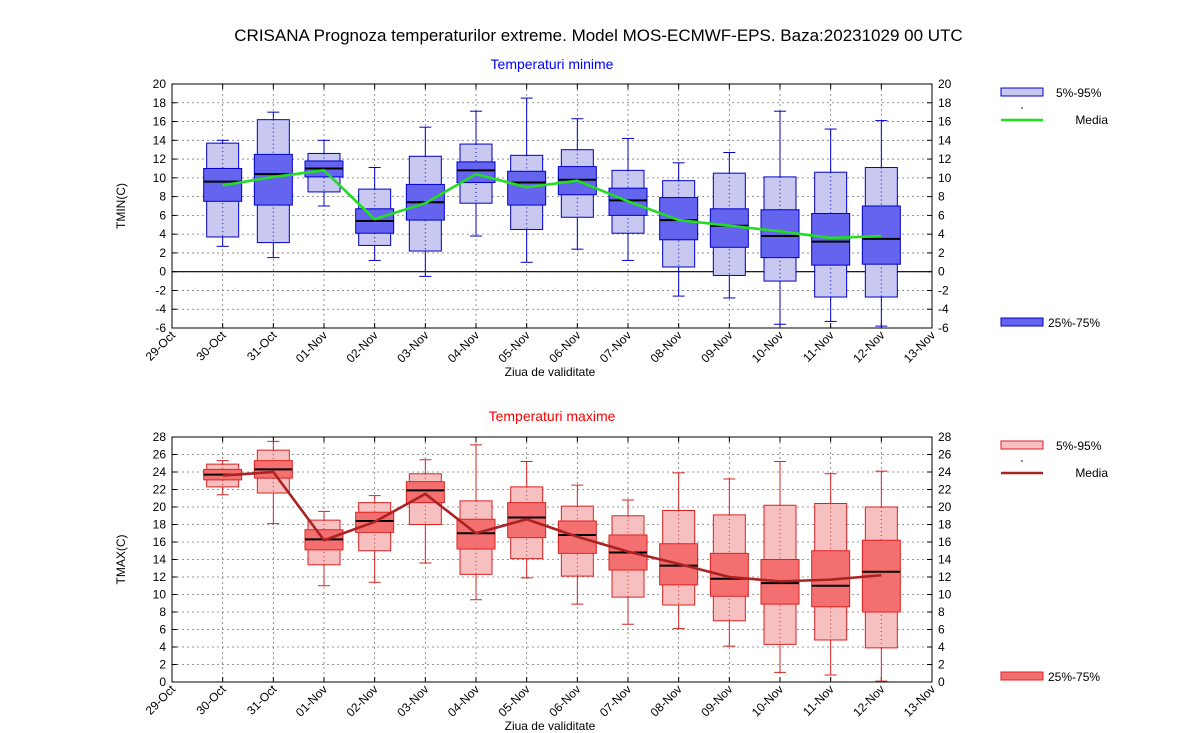 The image size is (1197, 733). What do you see at coordinates (160, 472) in the screenshot?
I see `y-tick-label-left: 24` at bounding box center [160, 472].